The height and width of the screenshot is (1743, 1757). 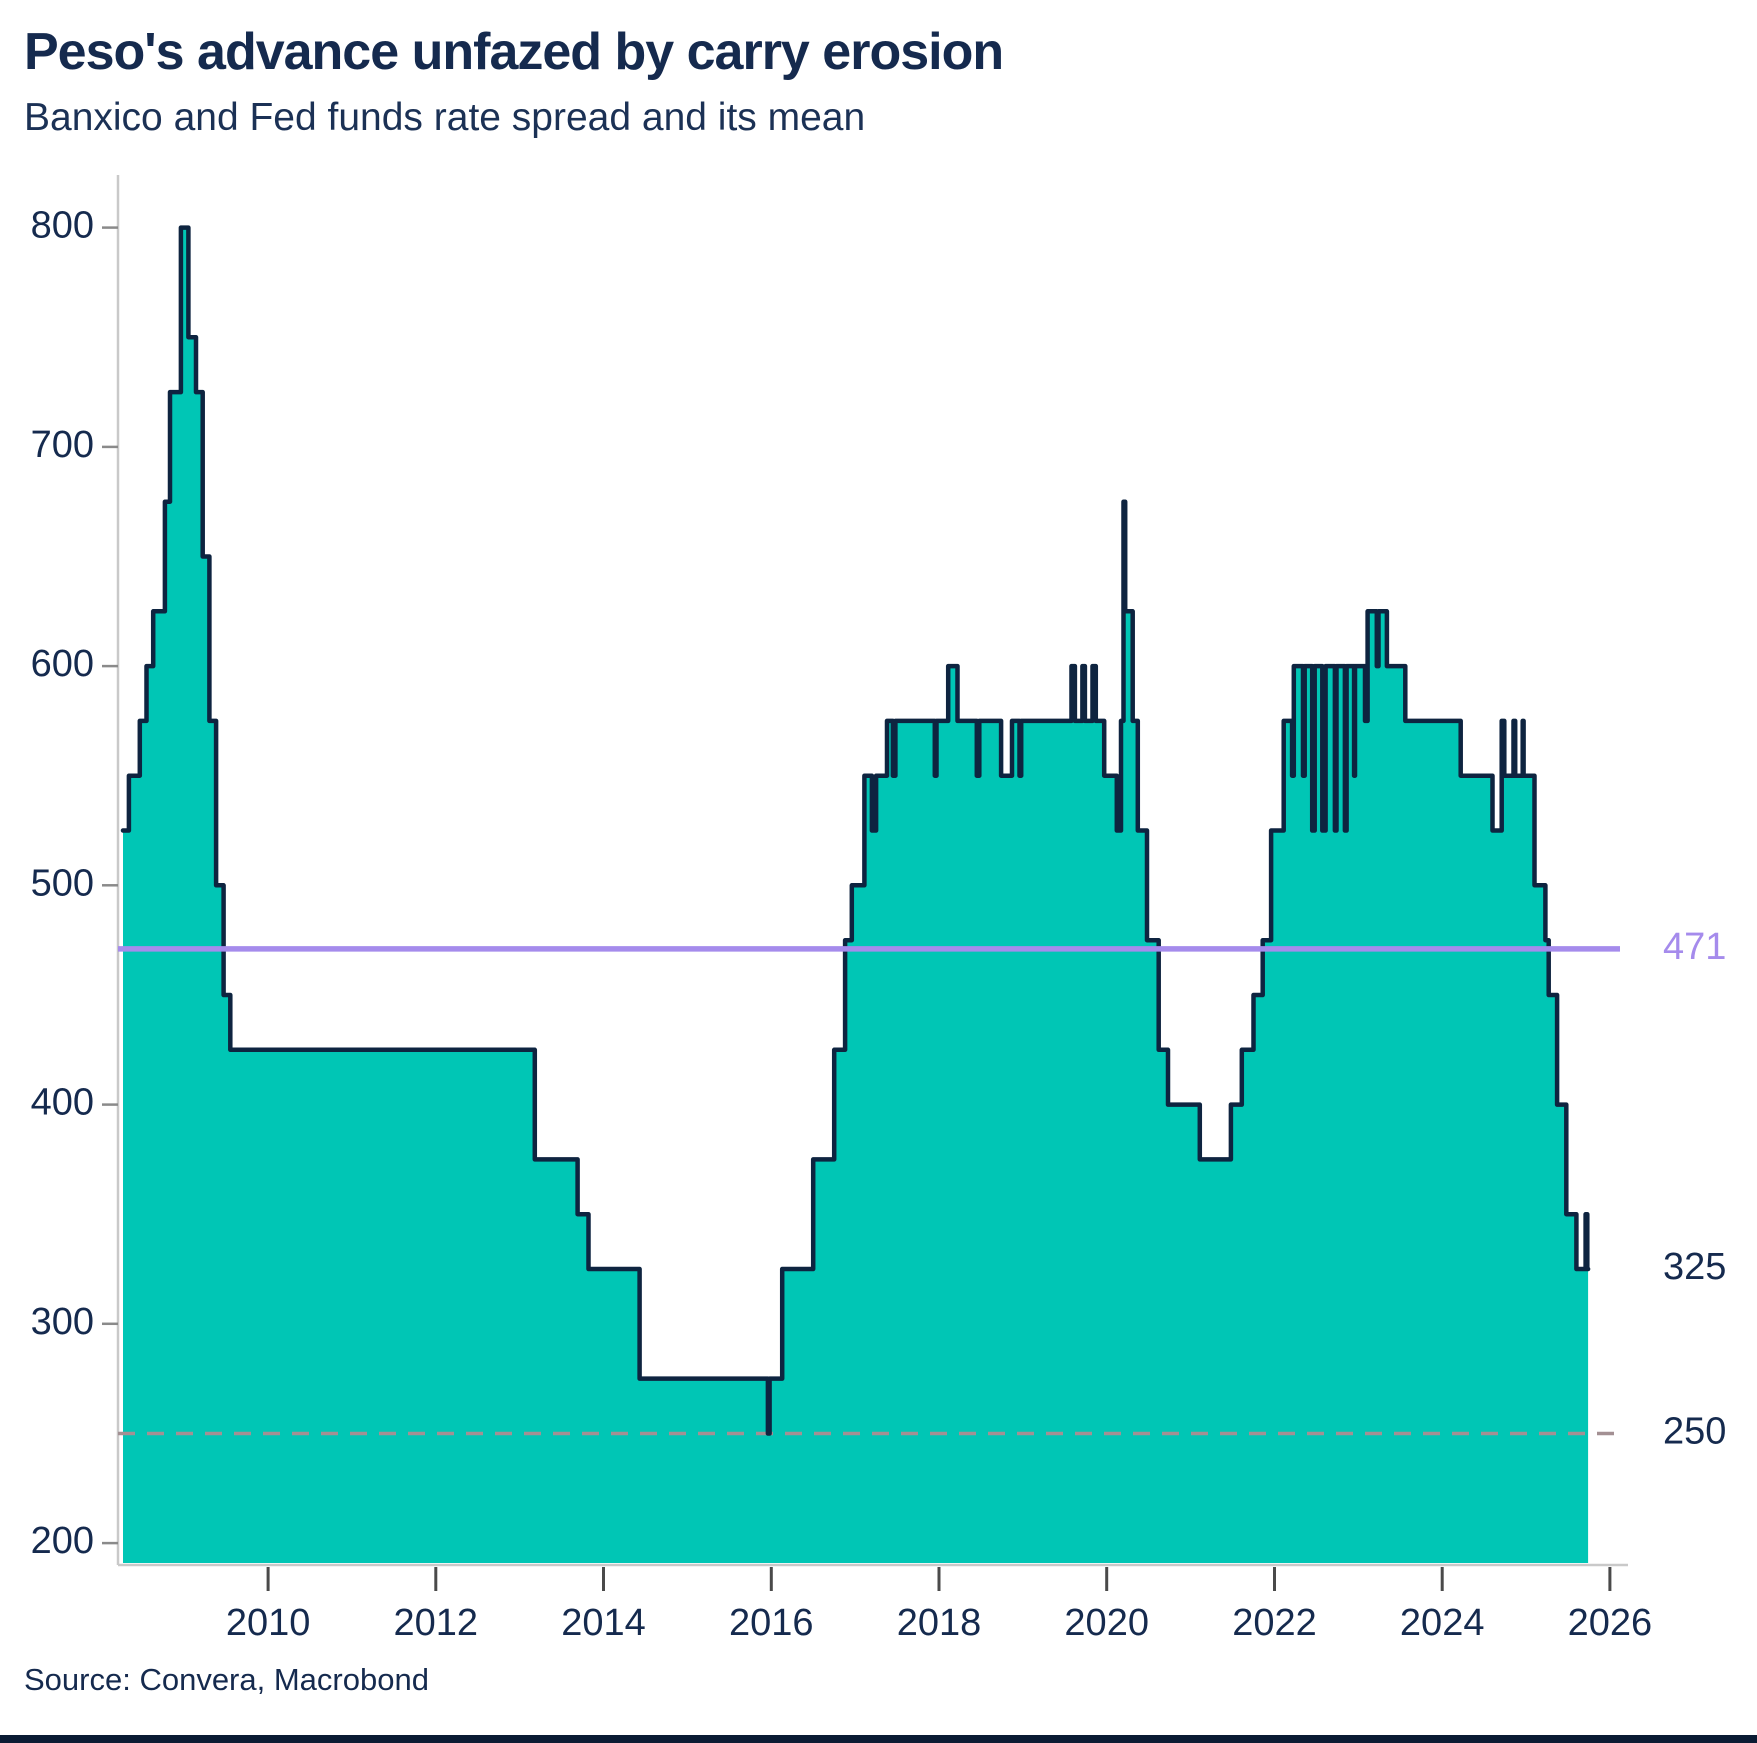 I want to click on last-value-label: 325, so click(x=1694, y=1267).